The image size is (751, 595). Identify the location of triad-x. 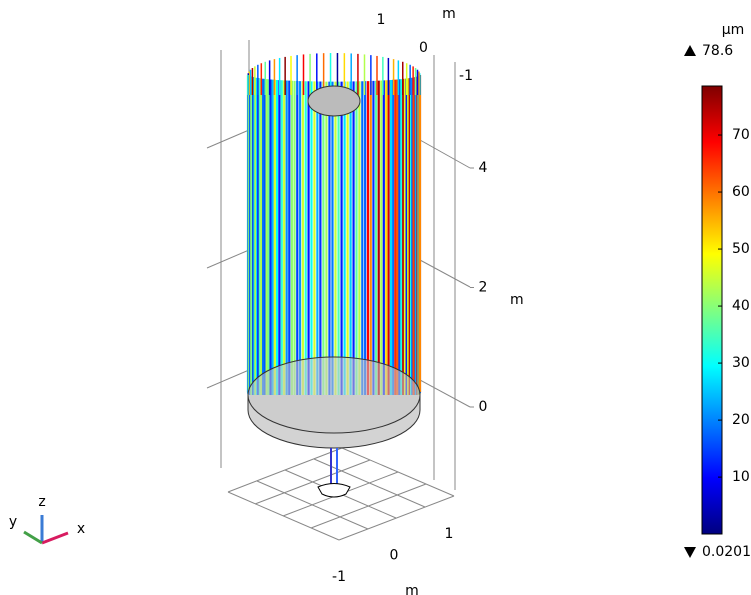
(55, 538).